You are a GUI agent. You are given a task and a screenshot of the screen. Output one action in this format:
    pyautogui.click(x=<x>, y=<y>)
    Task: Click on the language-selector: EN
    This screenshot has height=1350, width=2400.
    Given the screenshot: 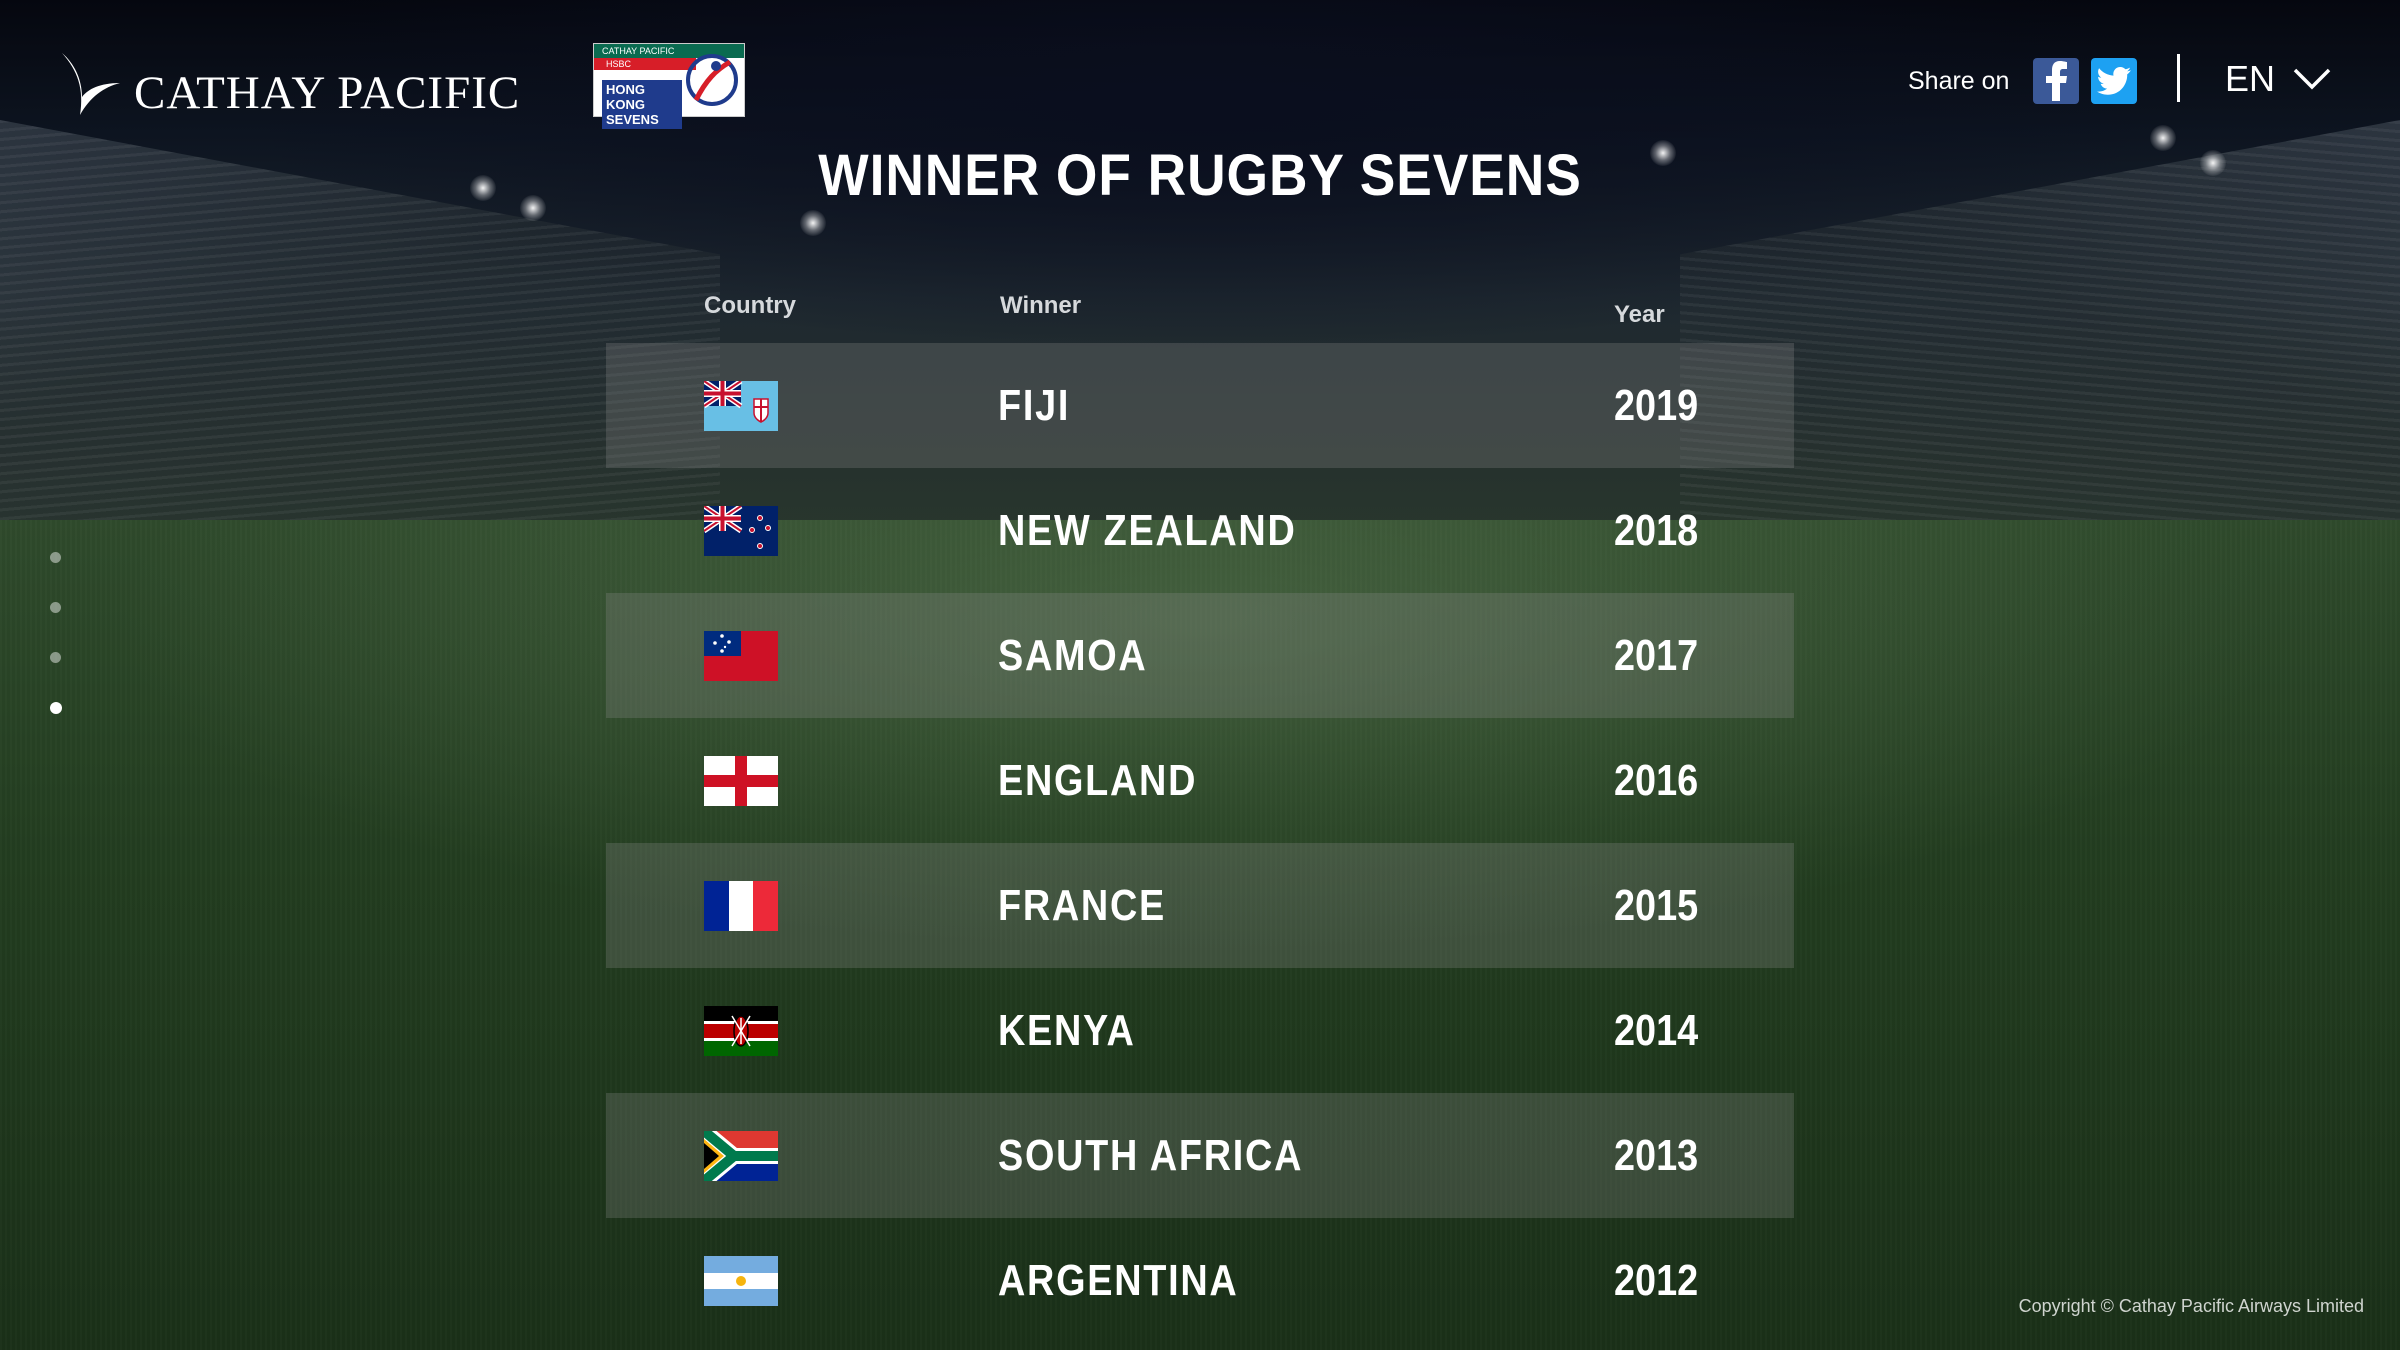 What is the action you would take?
    pyautogui.click(x=2278, y=79)
    